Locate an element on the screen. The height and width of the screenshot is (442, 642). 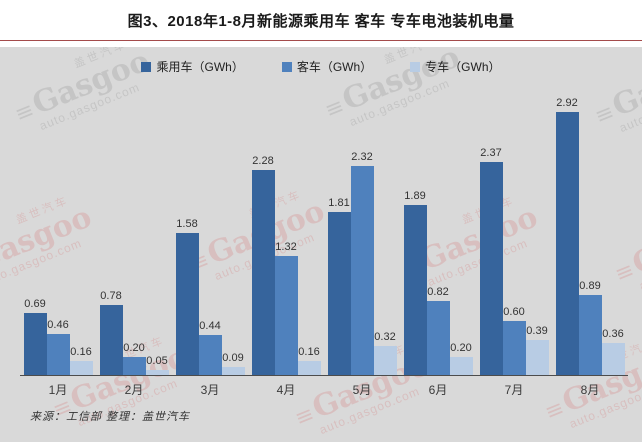
bar-group-5月: 1.81 2.32 0.32 is located at coordinates (362, 231).